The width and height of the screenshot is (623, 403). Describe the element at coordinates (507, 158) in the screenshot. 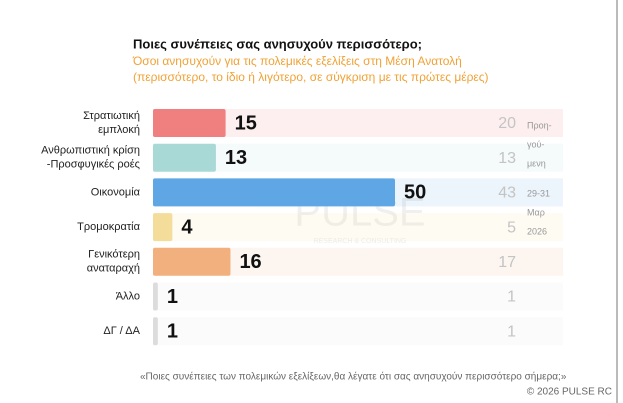

I see `previous-value: 13` at that location.